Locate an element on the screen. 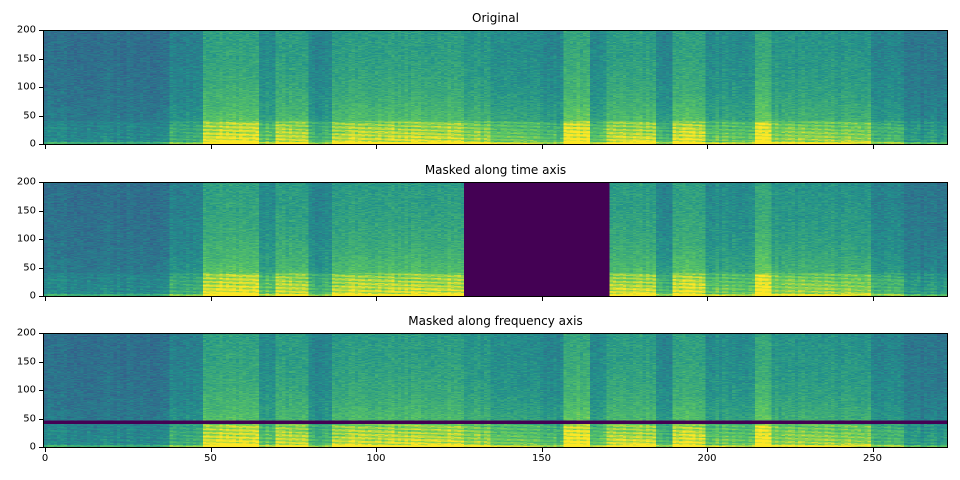  chart-title: Masked along frequency axis is located at coordinates (495, 321).